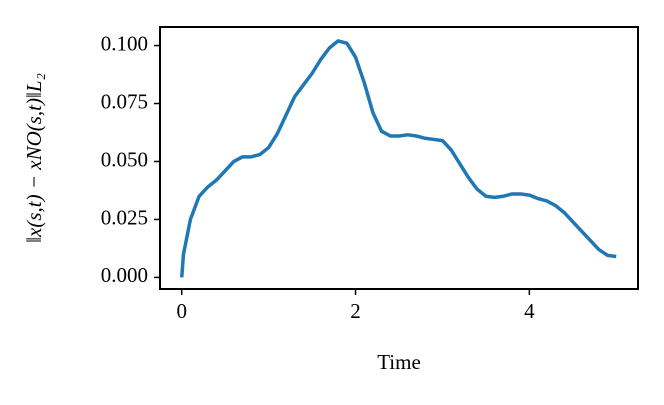  Describe the element at coordinates (124, 275) in the screenshot. I see `y-tick-label: 0.000` at that location.